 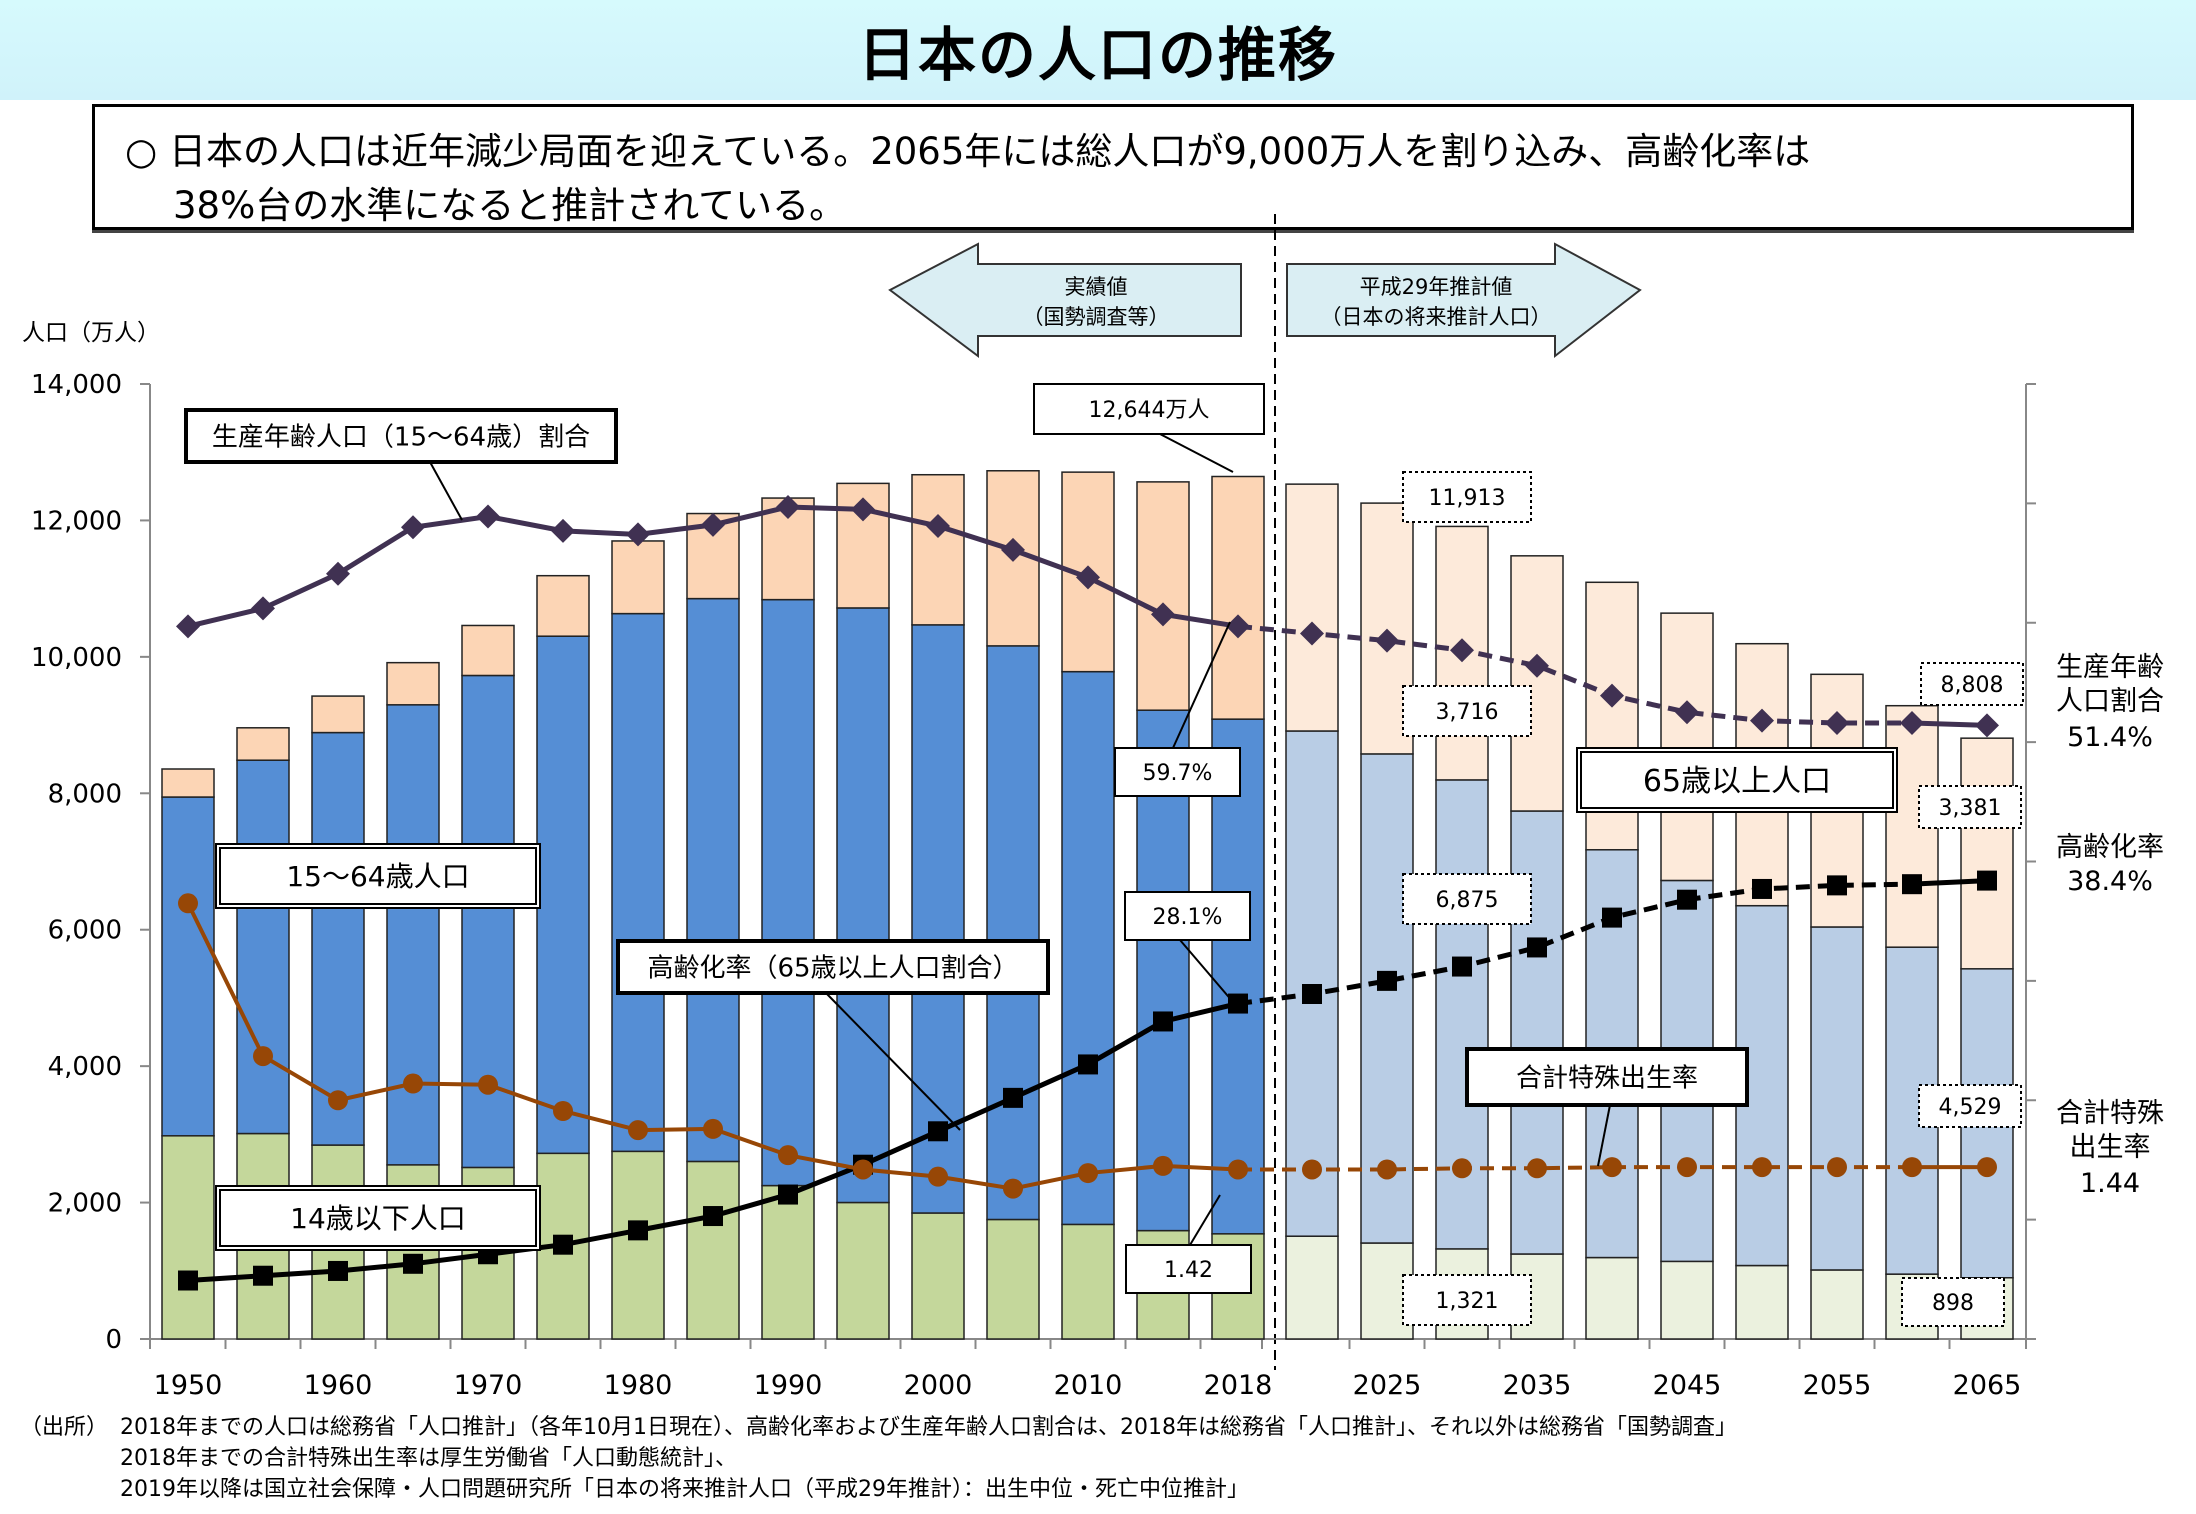 I want to click on y-tick-label: 12,000, so click(x=76, y=521).